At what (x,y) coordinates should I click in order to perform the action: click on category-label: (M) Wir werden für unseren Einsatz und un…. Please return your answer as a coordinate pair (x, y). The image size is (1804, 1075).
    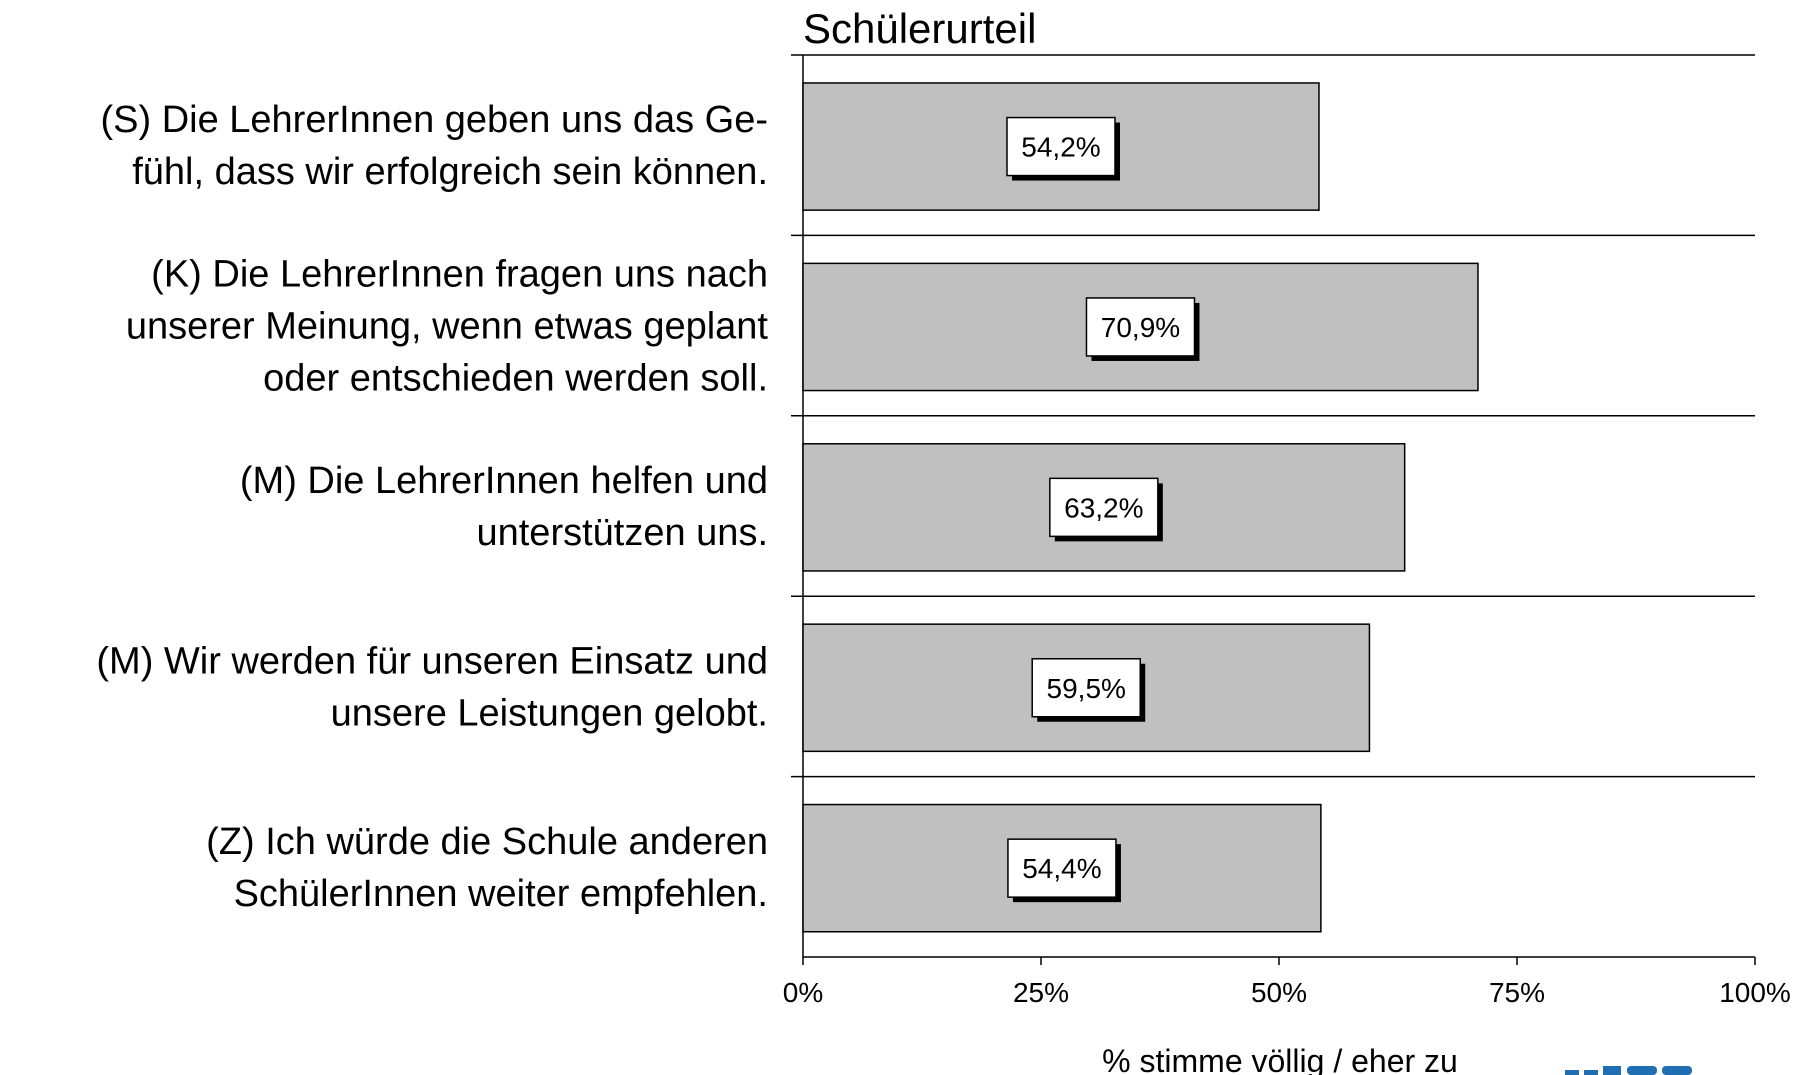
    Looking at the image, I should click on (432, 687).